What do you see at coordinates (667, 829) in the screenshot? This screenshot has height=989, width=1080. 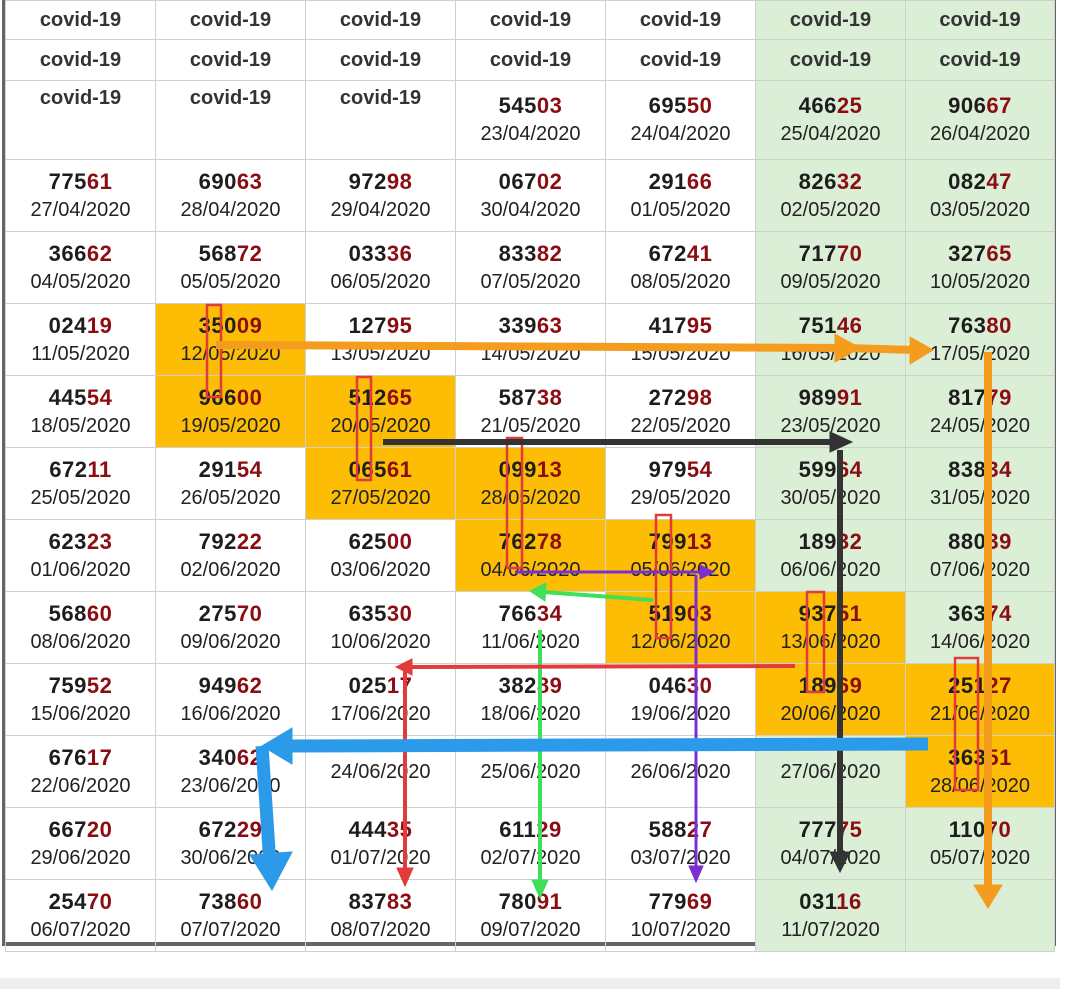 I see `number-prefix: 588` at bounding box center [667, 829].